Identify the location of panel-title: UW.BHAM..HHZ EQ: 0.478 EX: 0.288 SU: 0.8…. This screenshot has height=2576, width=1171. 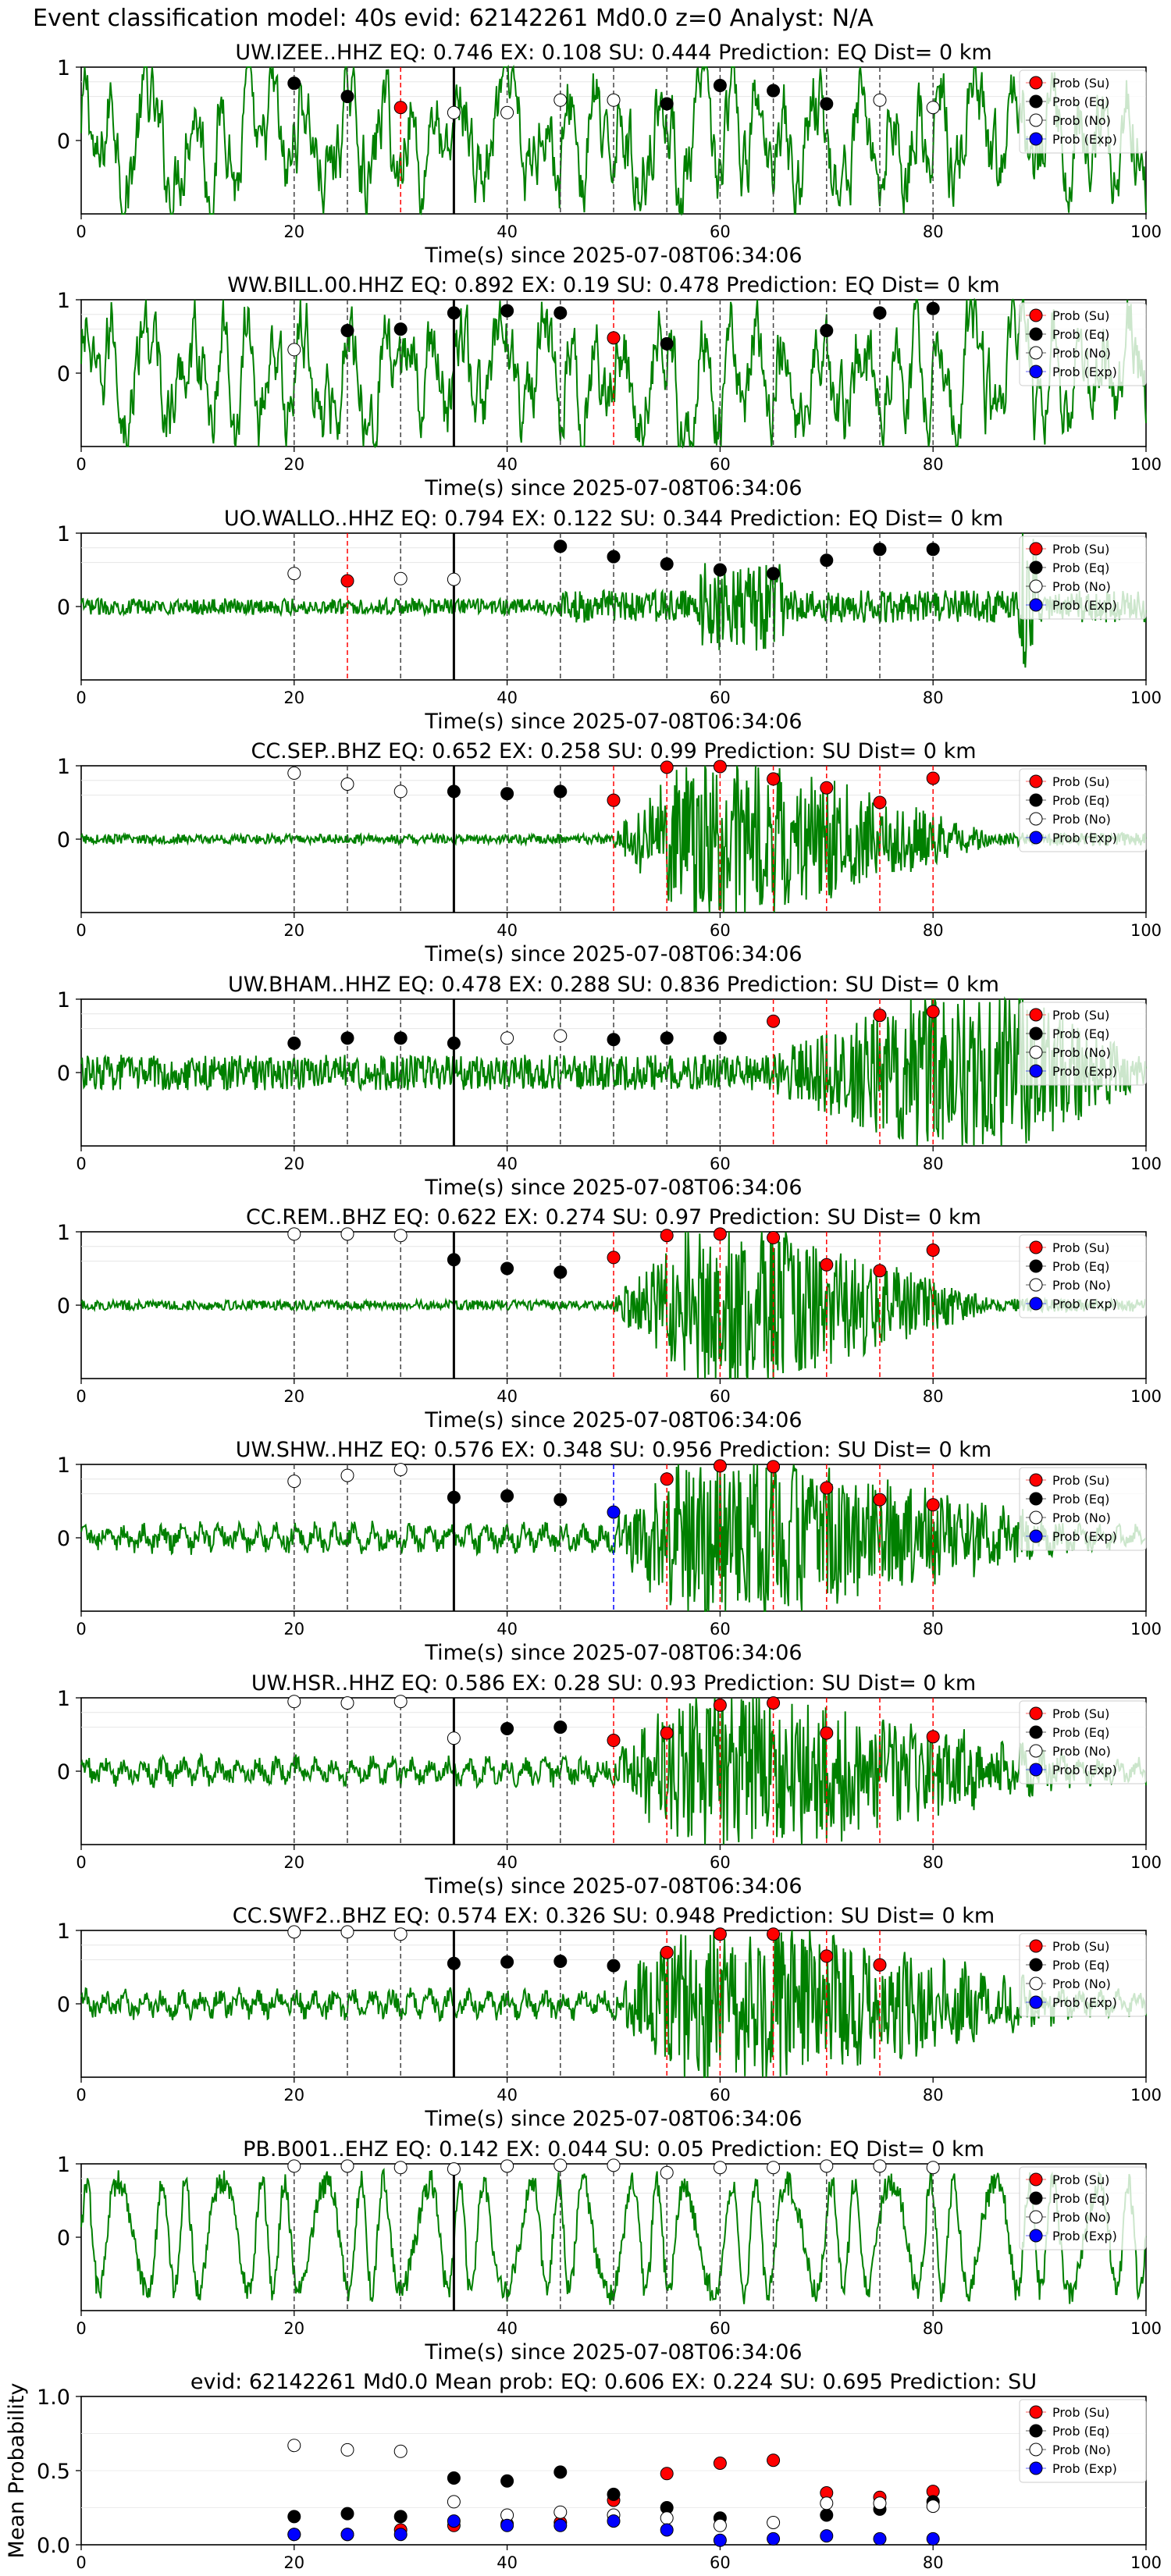
(613, 985).